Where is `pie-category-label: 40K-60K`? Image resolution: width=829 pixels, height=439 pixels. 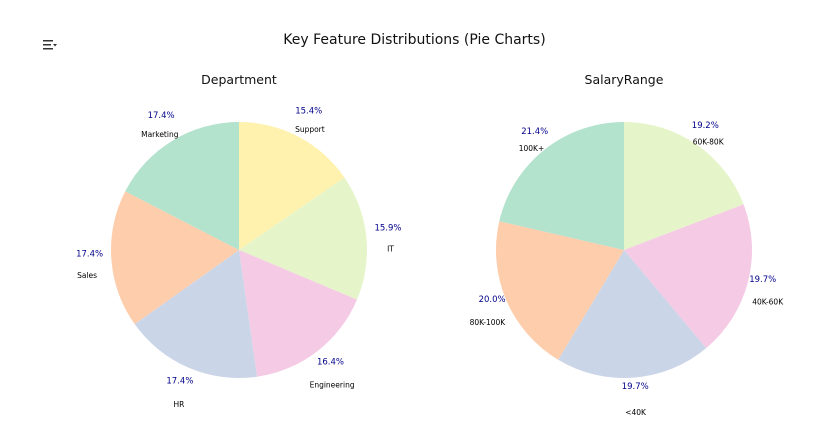
pie-category-label: 40K-60K is located at coordinates (768, 301).